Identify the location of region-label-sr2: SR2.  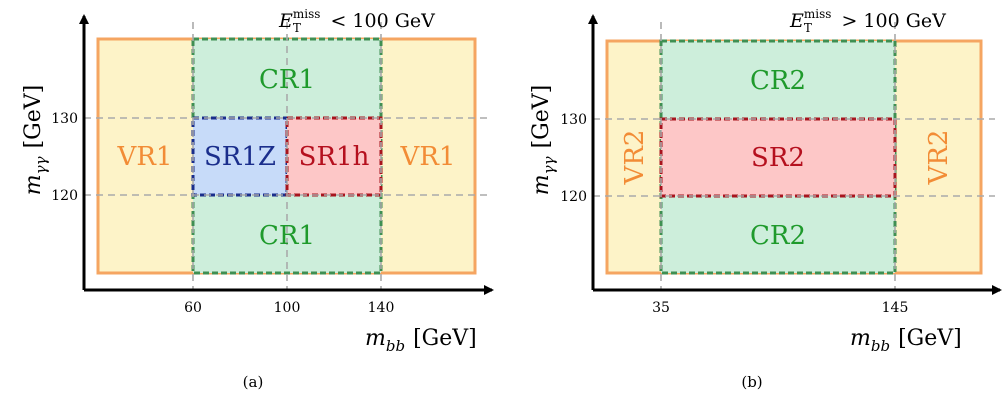
(778, 158).